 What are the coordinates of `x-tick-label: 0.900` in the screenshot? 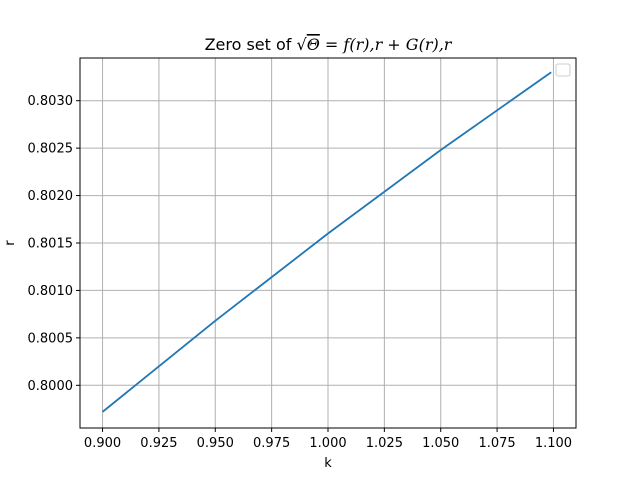 It's located at (102, 443).